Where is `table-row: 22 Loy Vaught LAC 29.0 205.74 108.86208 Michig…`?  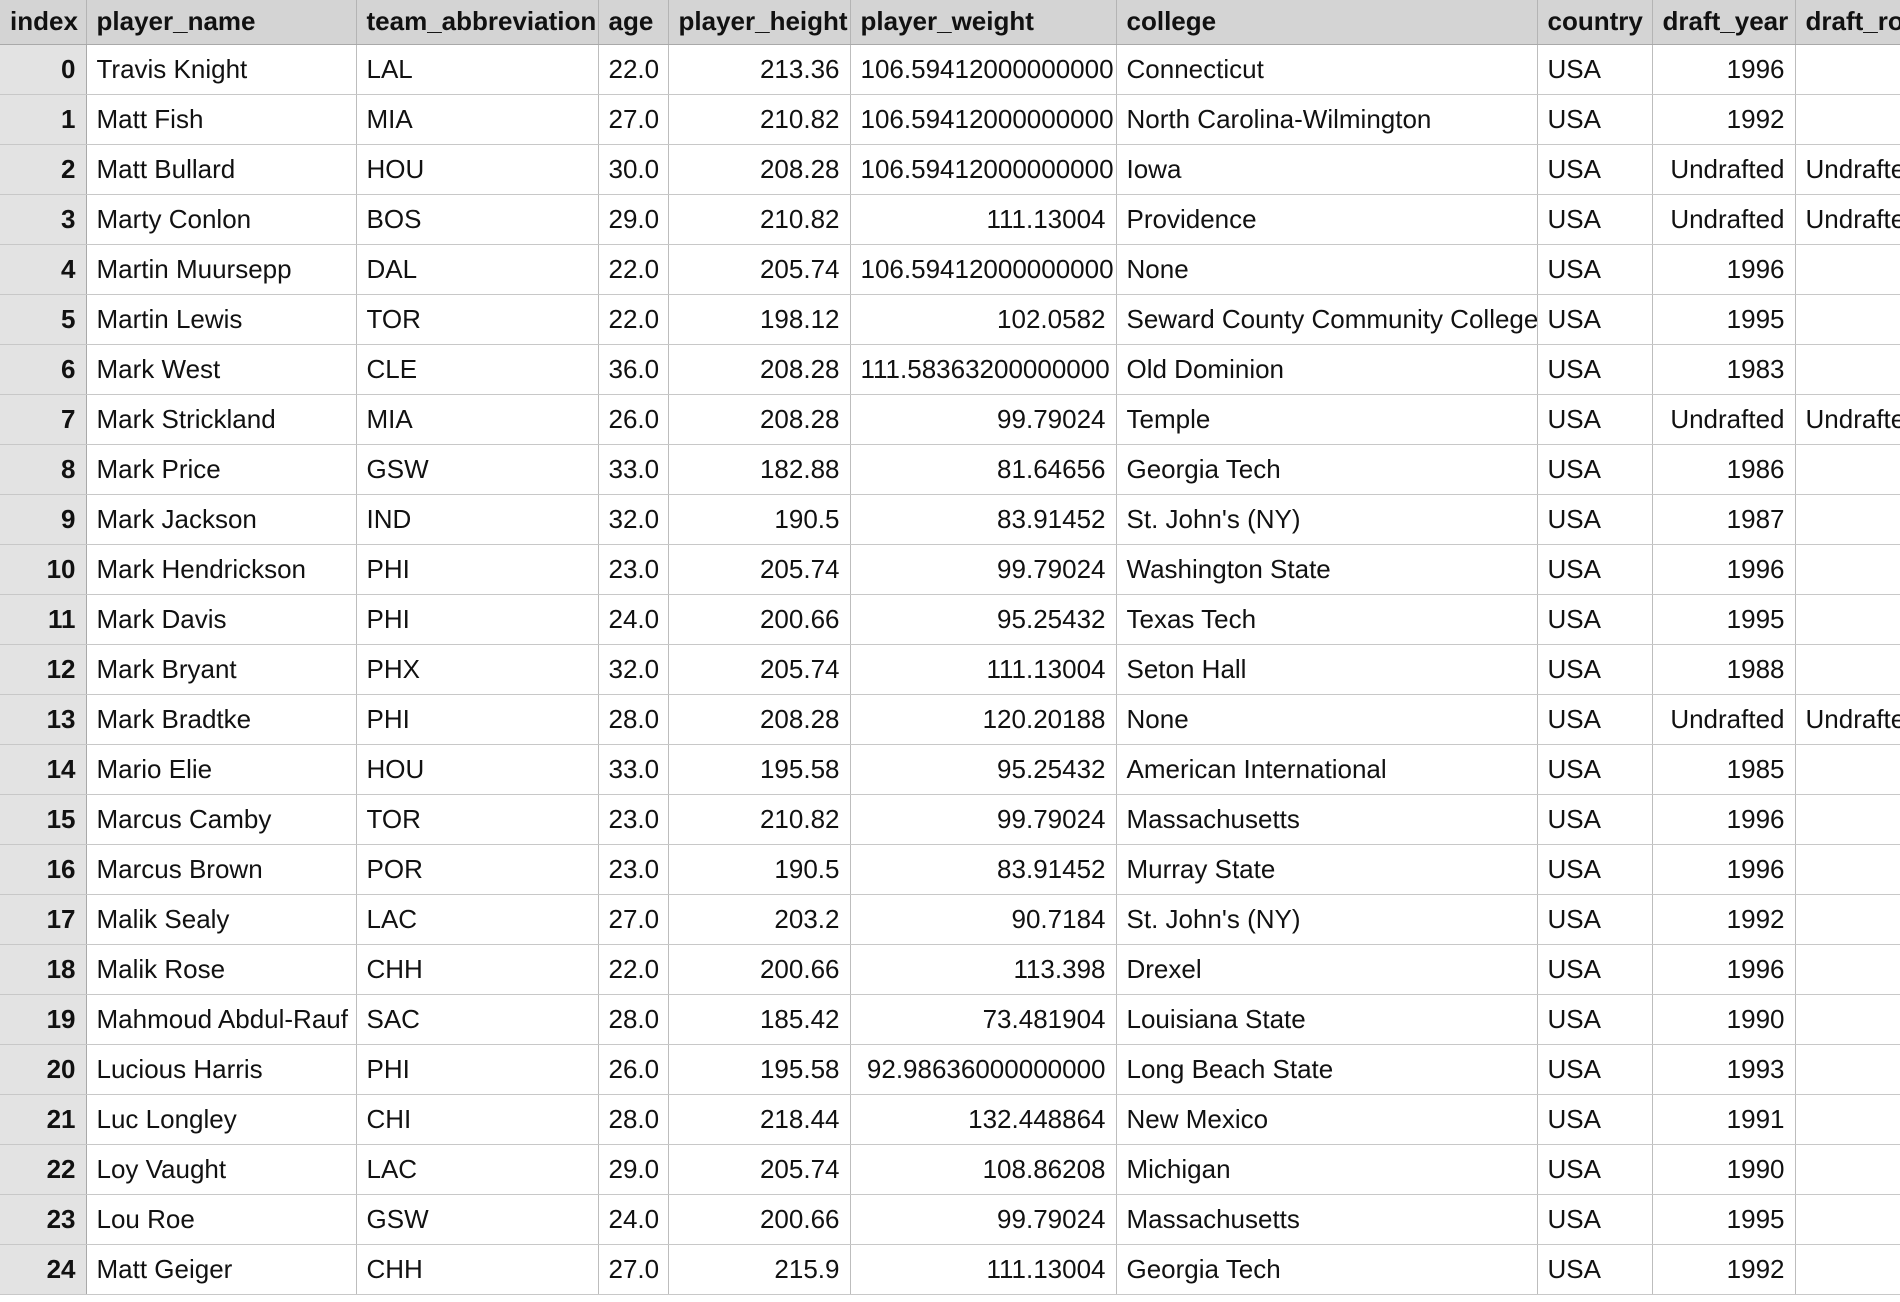
table-row: 22 Loy Vaught LAC 29.0 205.74 108.86208 Michig… is located at coordinates (950, 1169).